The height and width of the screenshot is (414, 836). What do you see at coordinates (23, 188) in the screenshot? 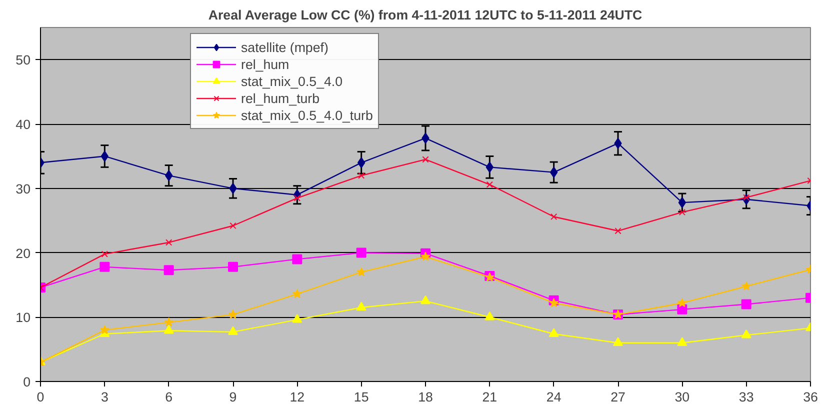
I see `y-tick-label: 30` at bounding box center [23, 188].